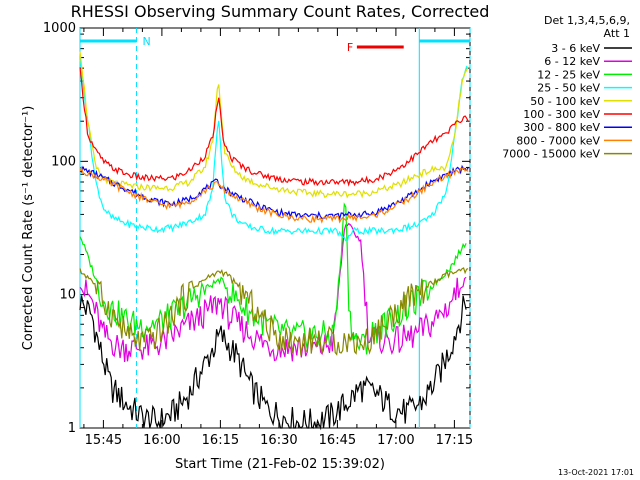 This screenshot has height=480, width=640. Describe the element at coordinates (280, 464) in the screenshot. I see `x-axis-label: Start Time (21-Feb-02 15:39:02)` at that location.